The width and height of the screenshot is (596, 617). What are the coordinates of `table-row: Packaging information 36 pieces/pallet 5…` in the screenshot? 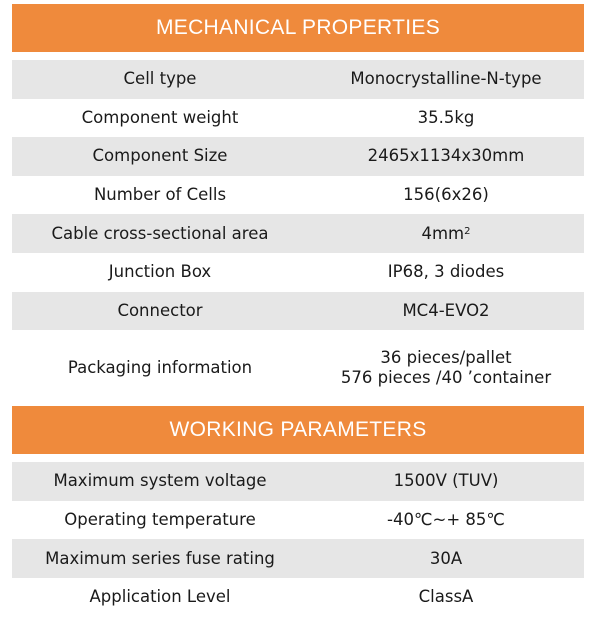 It's located at (298, 368).